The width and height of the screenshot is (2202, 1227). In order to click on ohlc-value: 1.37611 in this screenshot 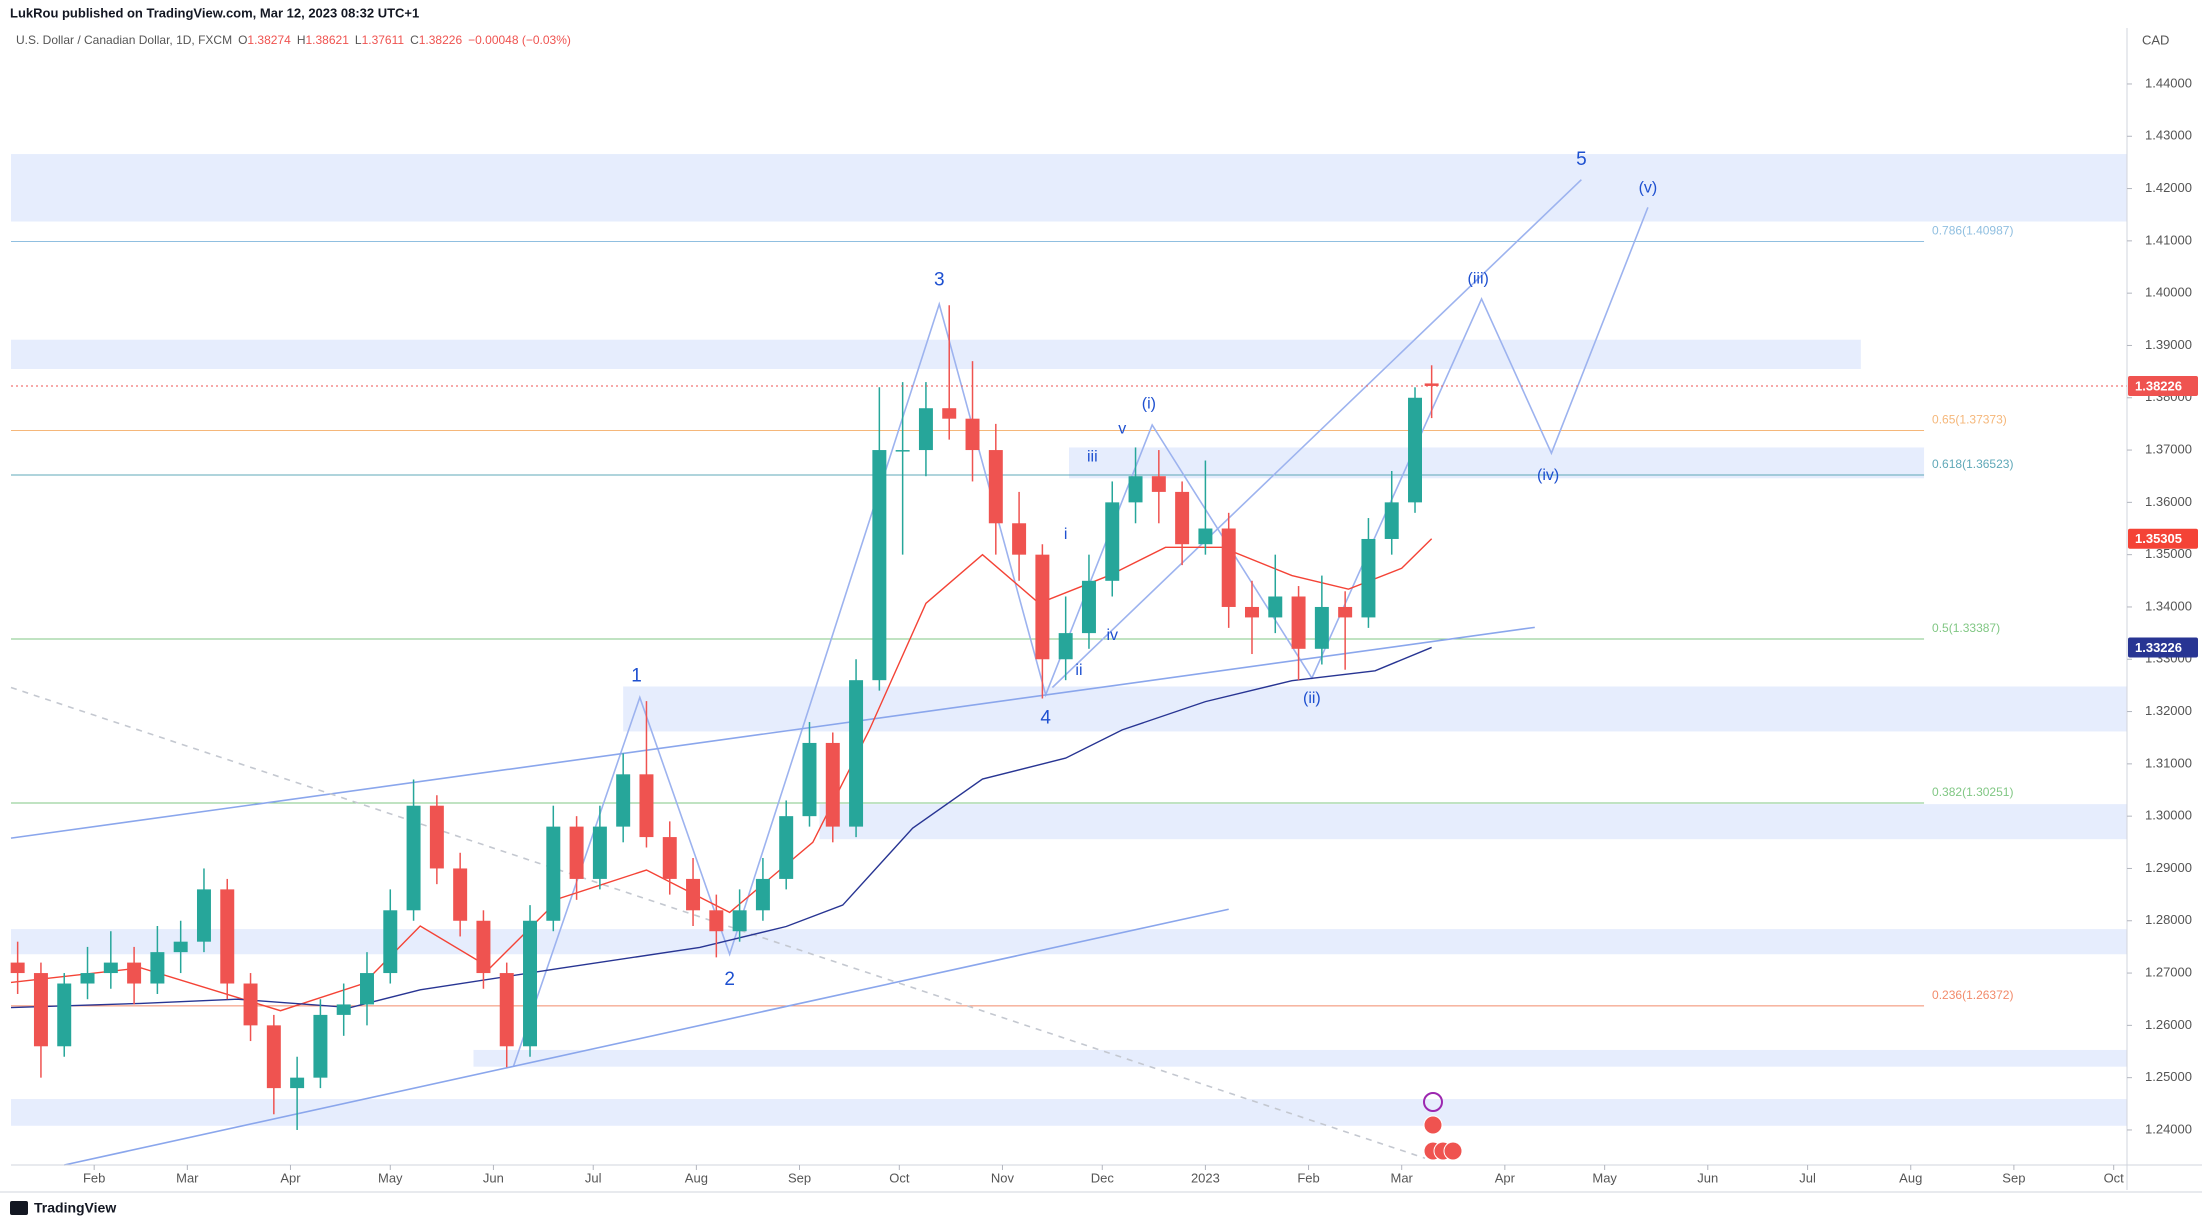, I will do `click(383, 40)`.